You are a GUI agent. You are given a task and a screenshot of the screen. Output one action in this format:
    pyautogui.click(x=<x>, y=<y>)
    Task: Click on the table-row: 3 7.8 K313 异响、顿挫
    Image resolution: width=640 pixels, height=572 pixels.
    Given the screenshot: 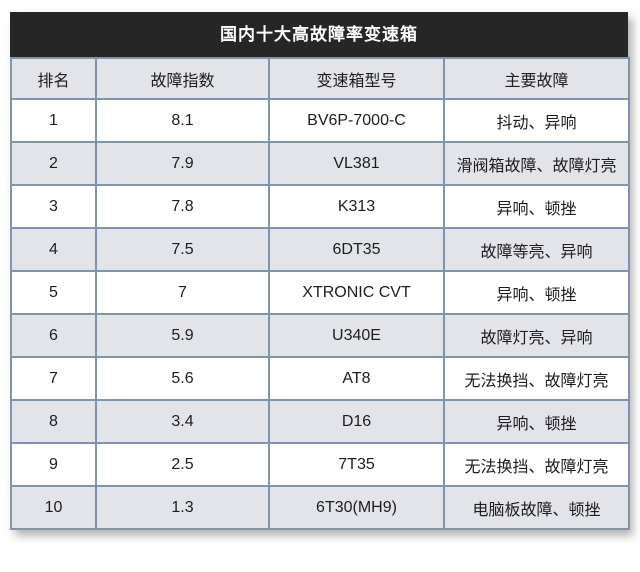 What is the action you would take?
    pyautogui.click(x=320, y=206)
    